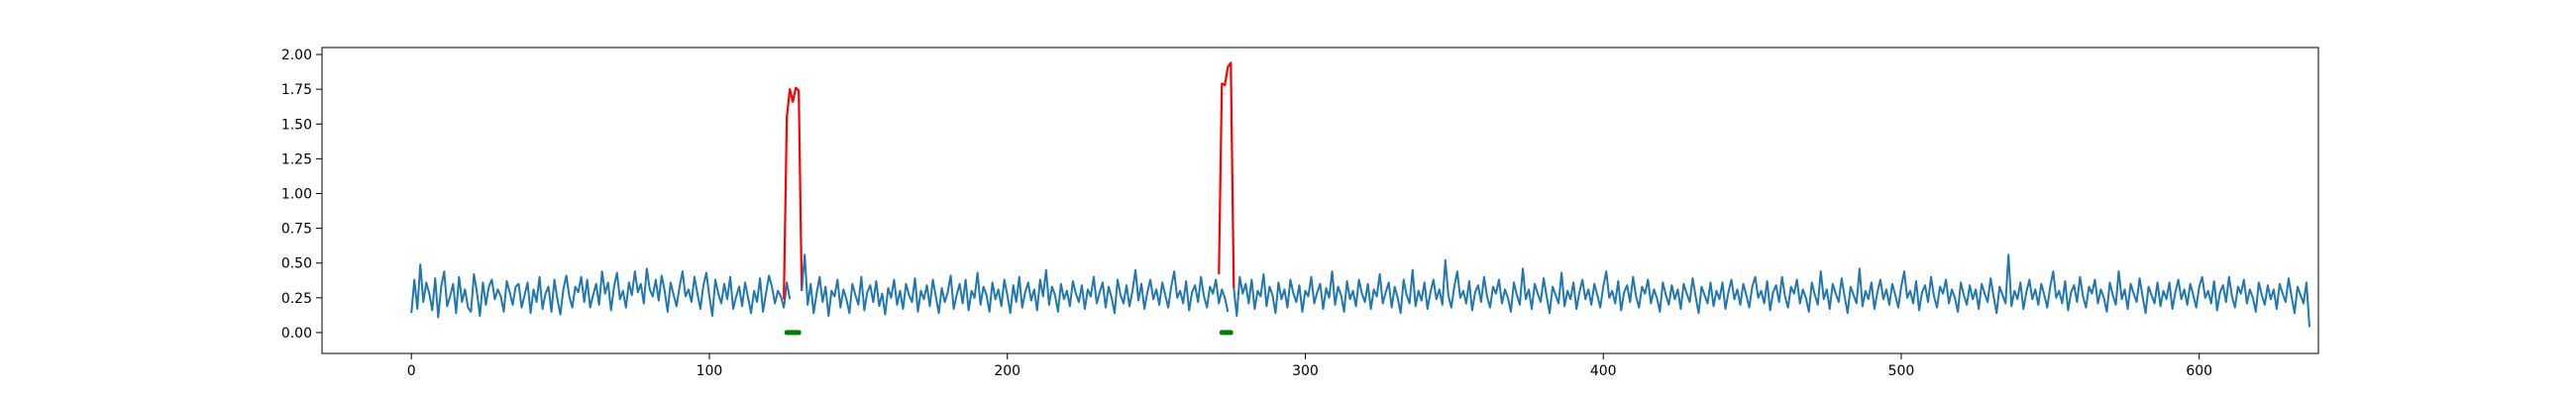 This screenshot has height=396, width=2576. Describe the element at coordinates (296, 264) in the screenshot. I see `y-tick-label: 0.50` at that location.